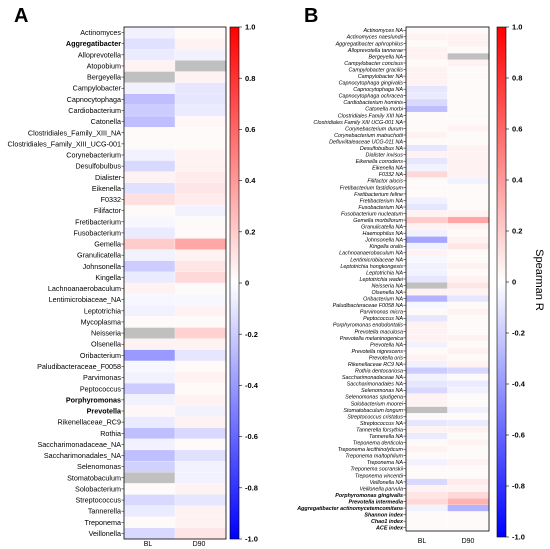 The height and width of the screenshot is (549, 550). What do you see at coordinates (94, 110) in the screenshot?
I see `panel-a-row-label: Cardiobacterium` at bounding box center [94, 110].